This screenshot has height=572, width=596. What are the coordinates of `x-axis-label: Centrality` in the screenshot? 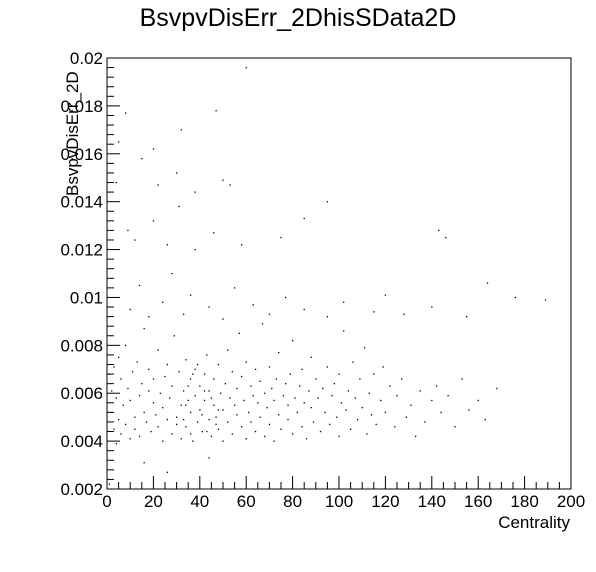 It's located at (534, 522).